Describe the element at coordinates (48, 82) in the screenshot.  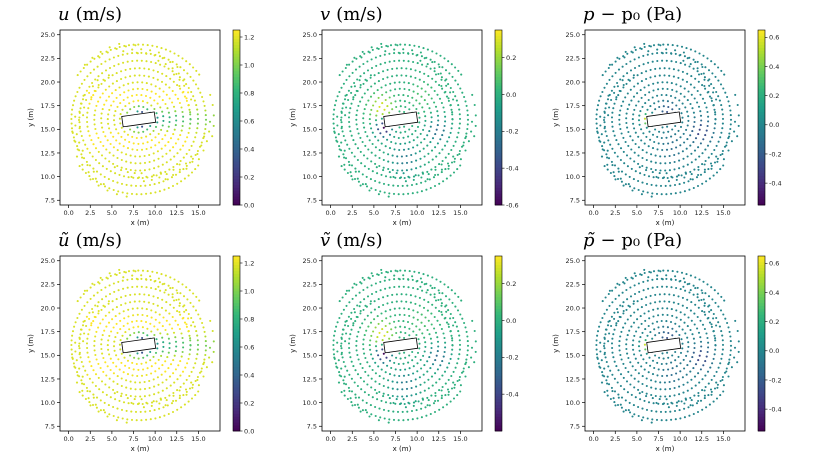
I see `y-tick-label: 20.0` at that location.